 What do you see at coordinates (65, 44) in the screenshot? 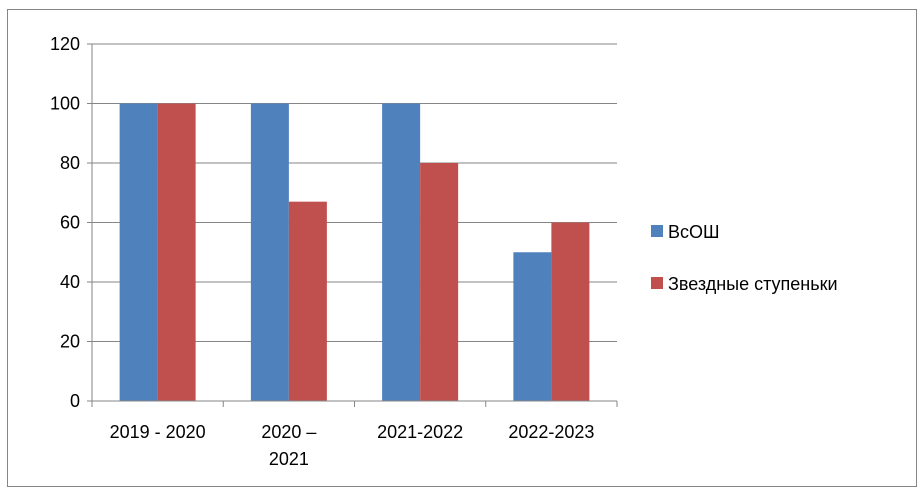
I see `y-tick-label: 120` at bounding box center [65, 44].